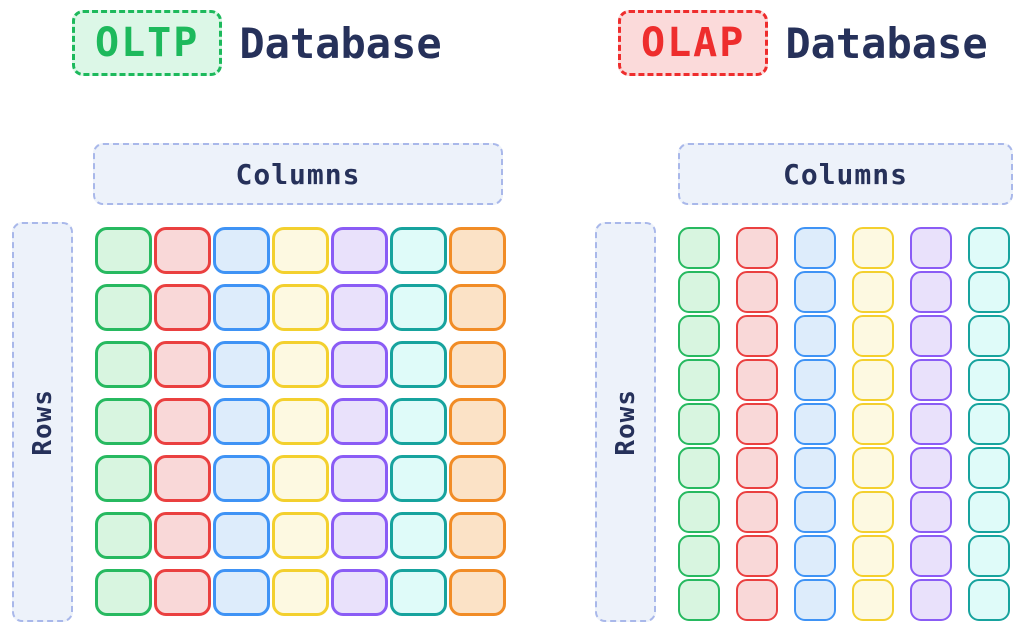 The width and height of the screenshot is (1024, 633). What do you see at coordinates (257, 43) in the screenshot?
I see `oltp-title: OLTP Database` at bounding box center [257, 43].